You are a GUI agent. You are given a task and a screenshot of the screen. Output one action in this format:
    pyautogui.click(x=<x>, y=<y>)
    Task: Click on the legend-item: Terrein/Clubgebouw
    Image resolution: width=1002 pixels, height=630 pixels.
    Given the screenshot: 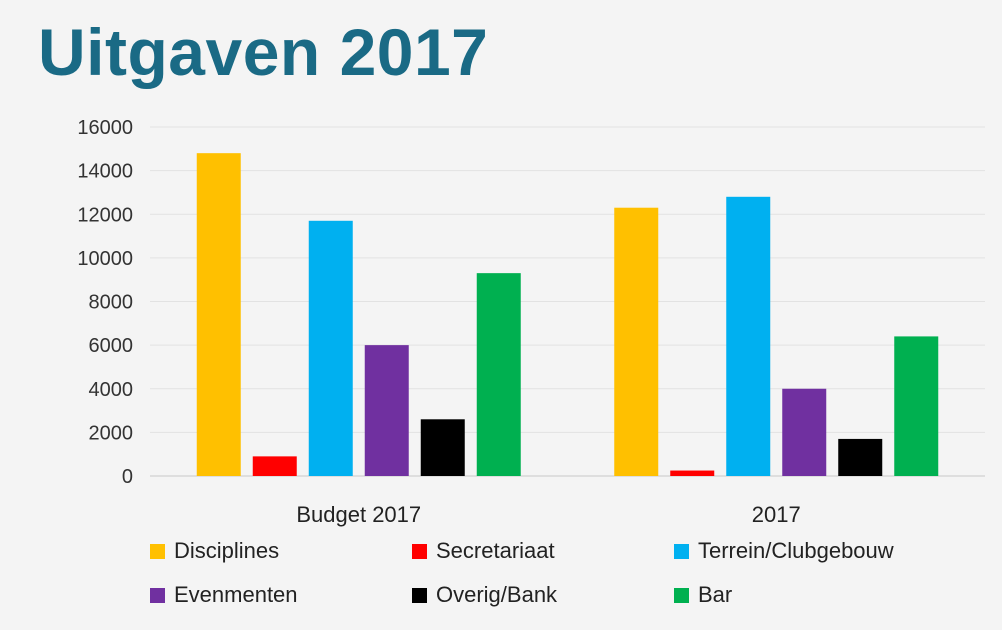 What is the action you would take?
    pyautogui.click(x=822, y=551)
    